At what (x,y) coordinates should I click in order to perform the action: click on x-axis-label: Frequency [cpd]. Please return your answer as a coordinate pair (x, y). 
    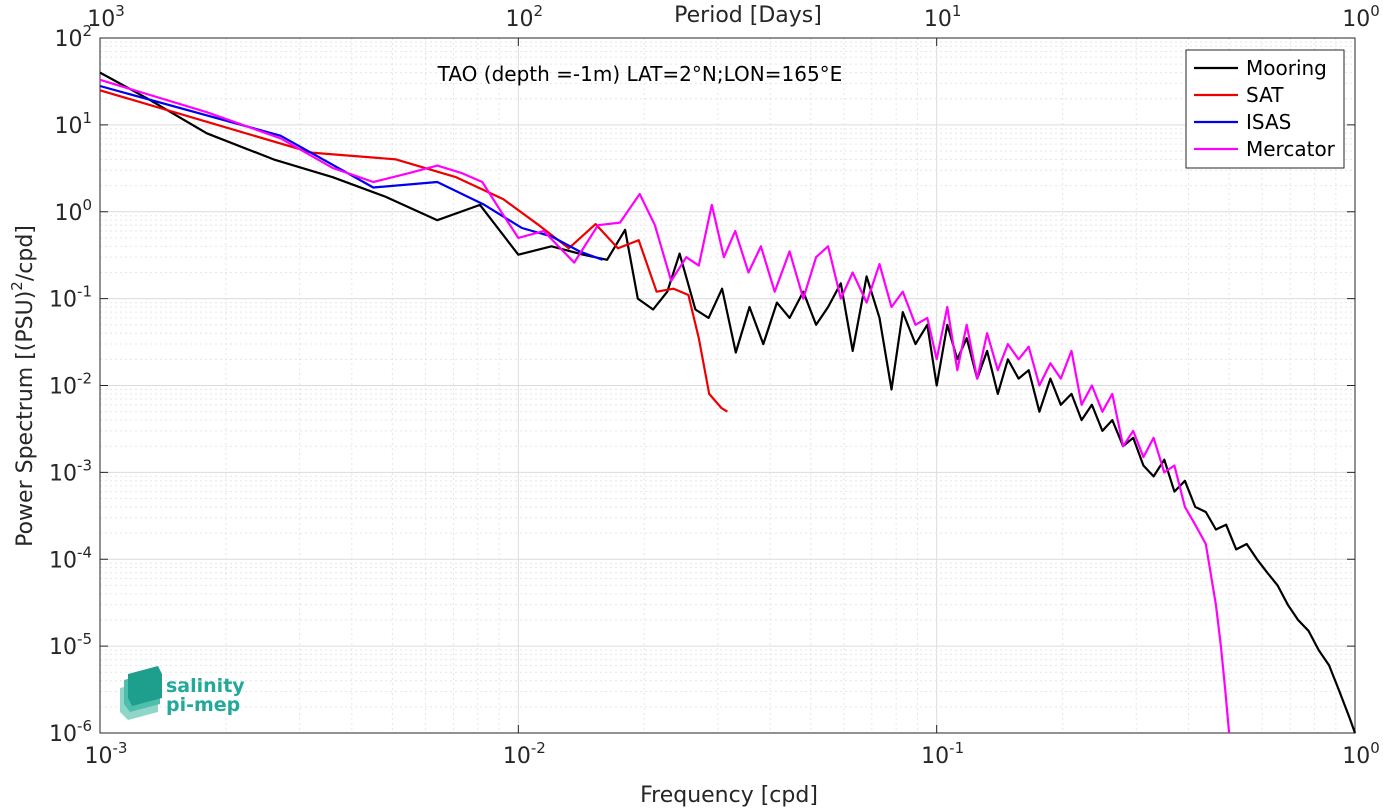
    Looking at the image, I should click on (729, 795).